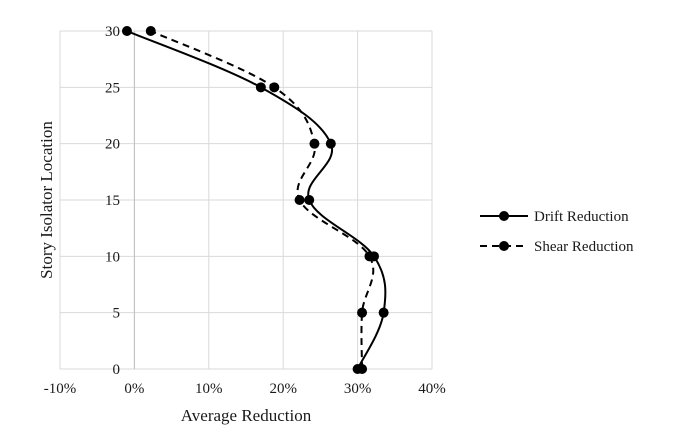  I want to click on x-tick-label: 10%, so click(209, 389).